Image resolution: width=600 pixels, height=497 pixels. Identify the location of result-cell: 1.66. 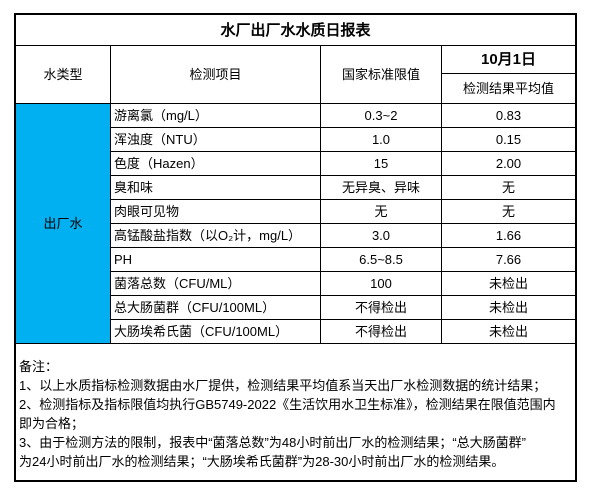
(508, 236).